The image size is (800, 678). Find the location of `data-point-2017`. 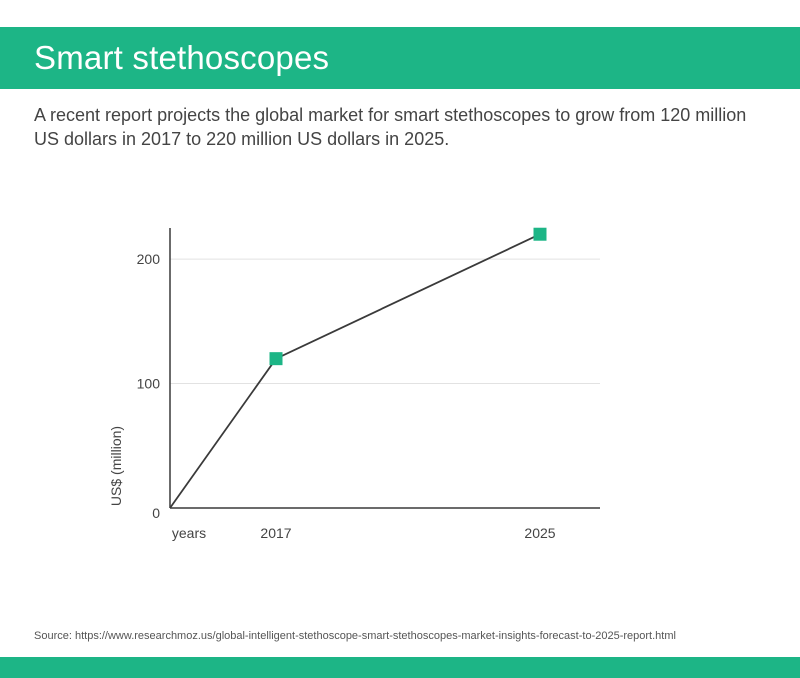

data-point-2017 is located at coordinates (276, 359).